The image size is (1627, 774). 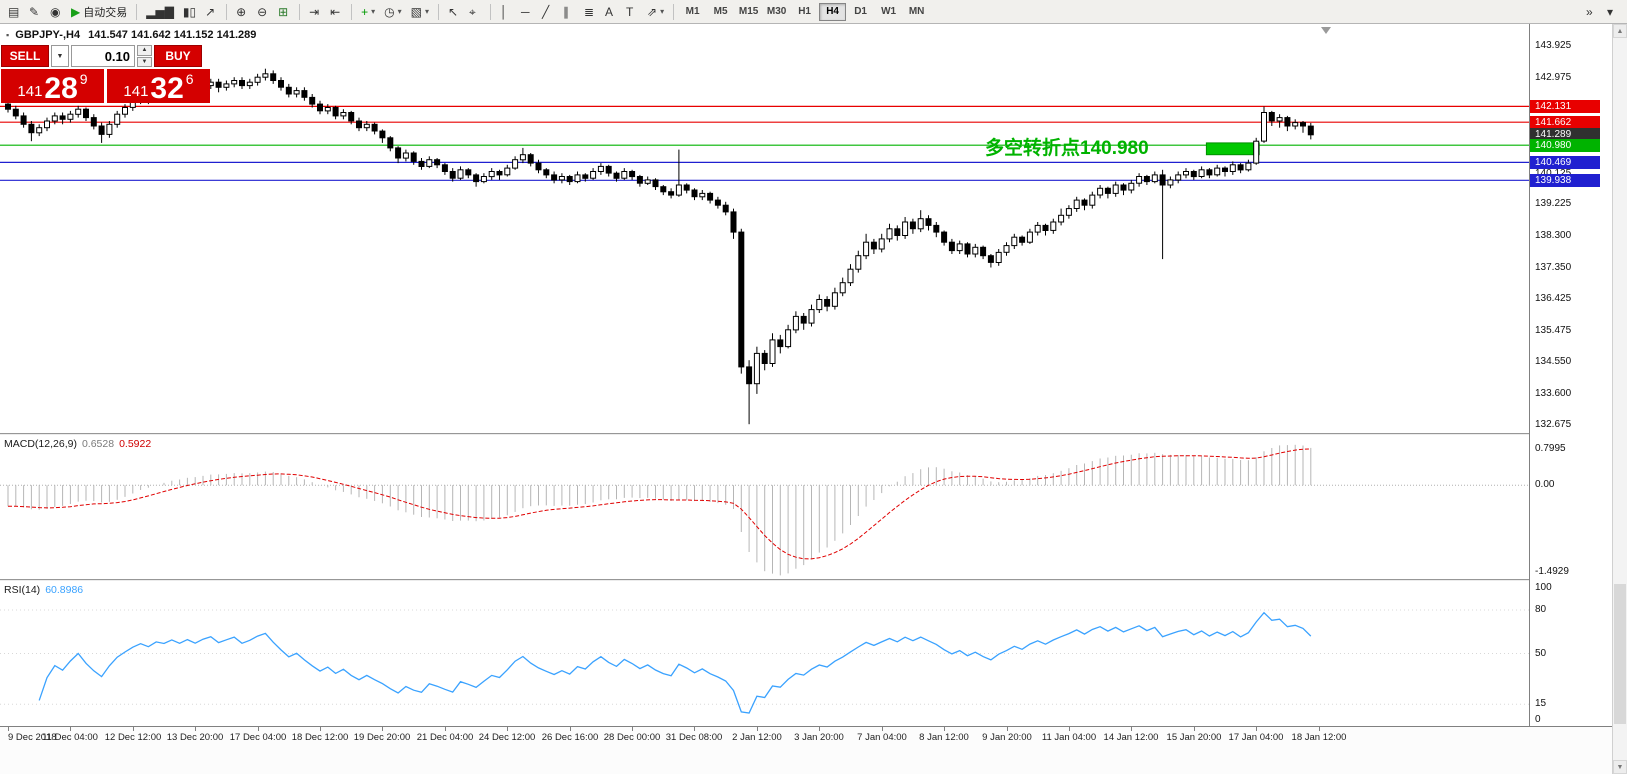 What do you see at coordinates (211, 12) in the screenshot?
I see `line-chart-icon: ↗` at bounding box center [211, 12].